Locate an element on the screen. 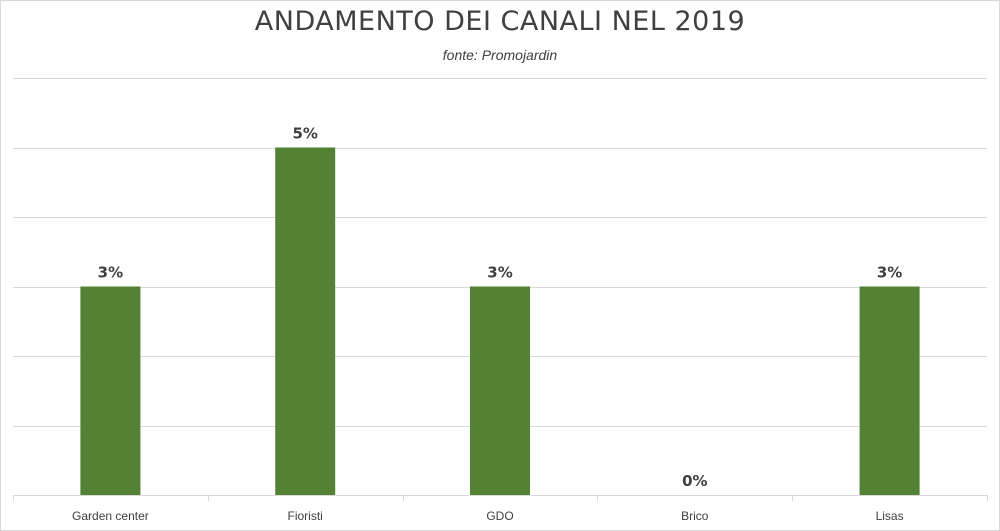  data-label: 5% is located at coordinates (304, 134).